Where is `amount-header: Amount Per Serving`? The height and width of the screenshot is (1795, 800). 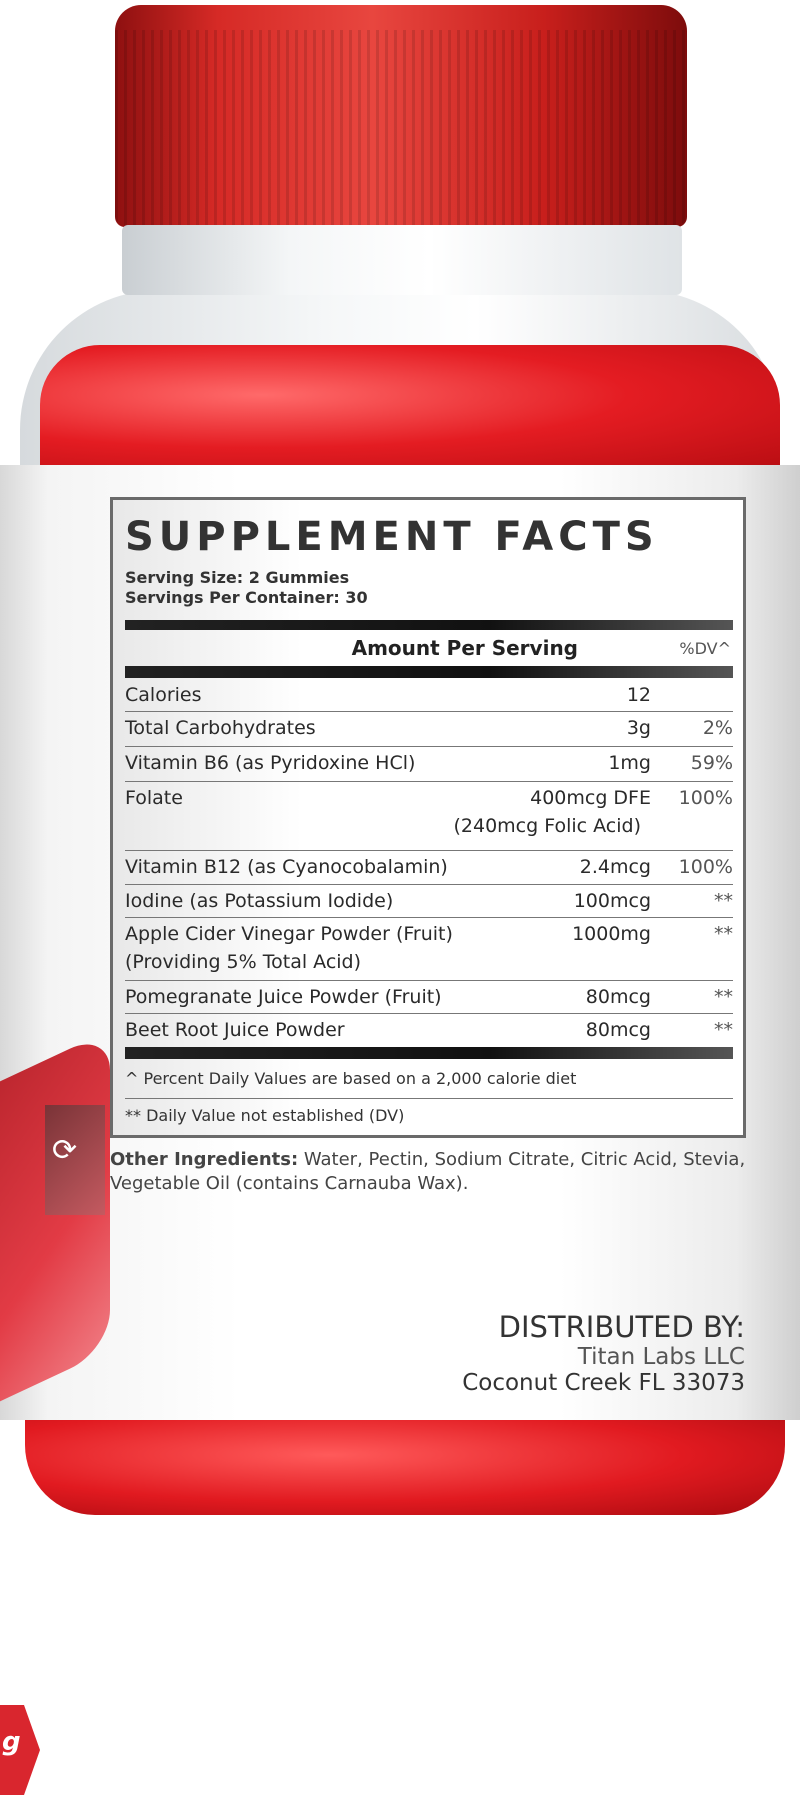
amount-header: Amount Per Serving is located at coordinates (464, 648).